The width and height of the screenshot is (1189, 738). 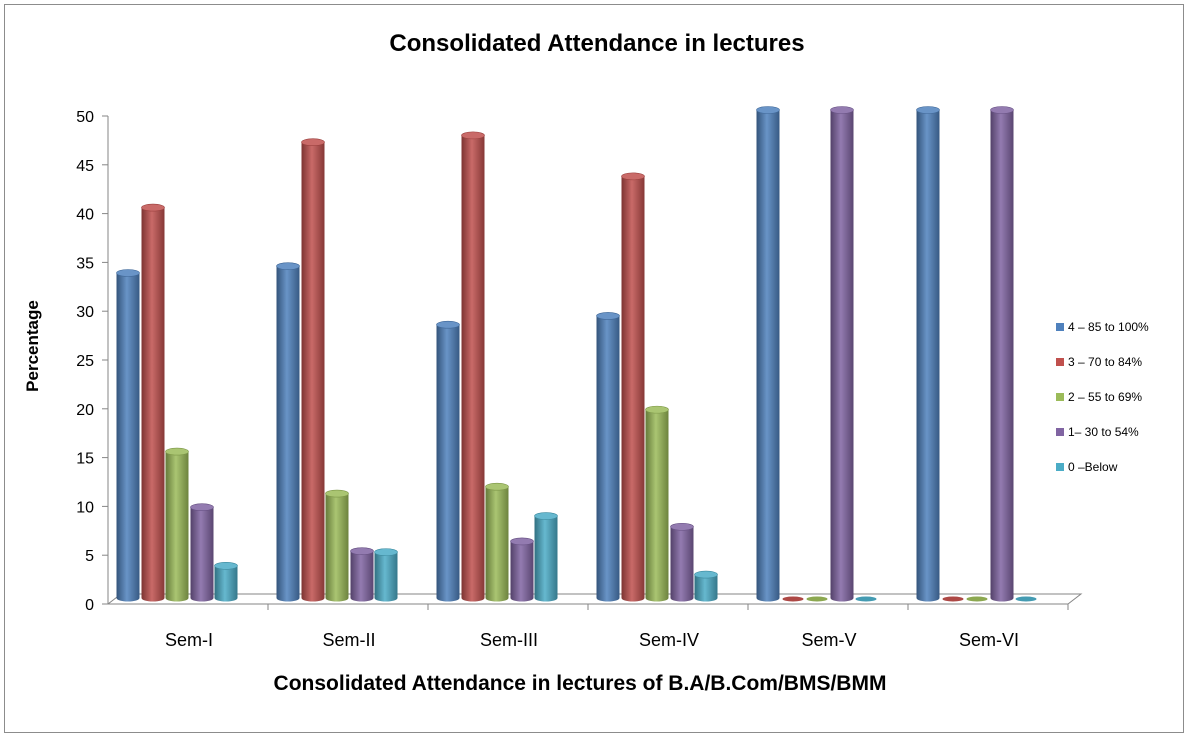 I want to click on y-ticks: 0 5 10 15 20 25 30 35 40 45 50, so click(x=92, y=361).